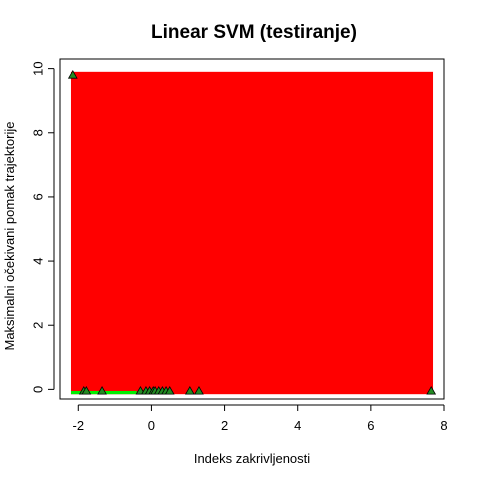  Describe the element at coordinates (254, 32) in the screenshot. I see `chart-title: Linear SVM (testiranje)` at that location.